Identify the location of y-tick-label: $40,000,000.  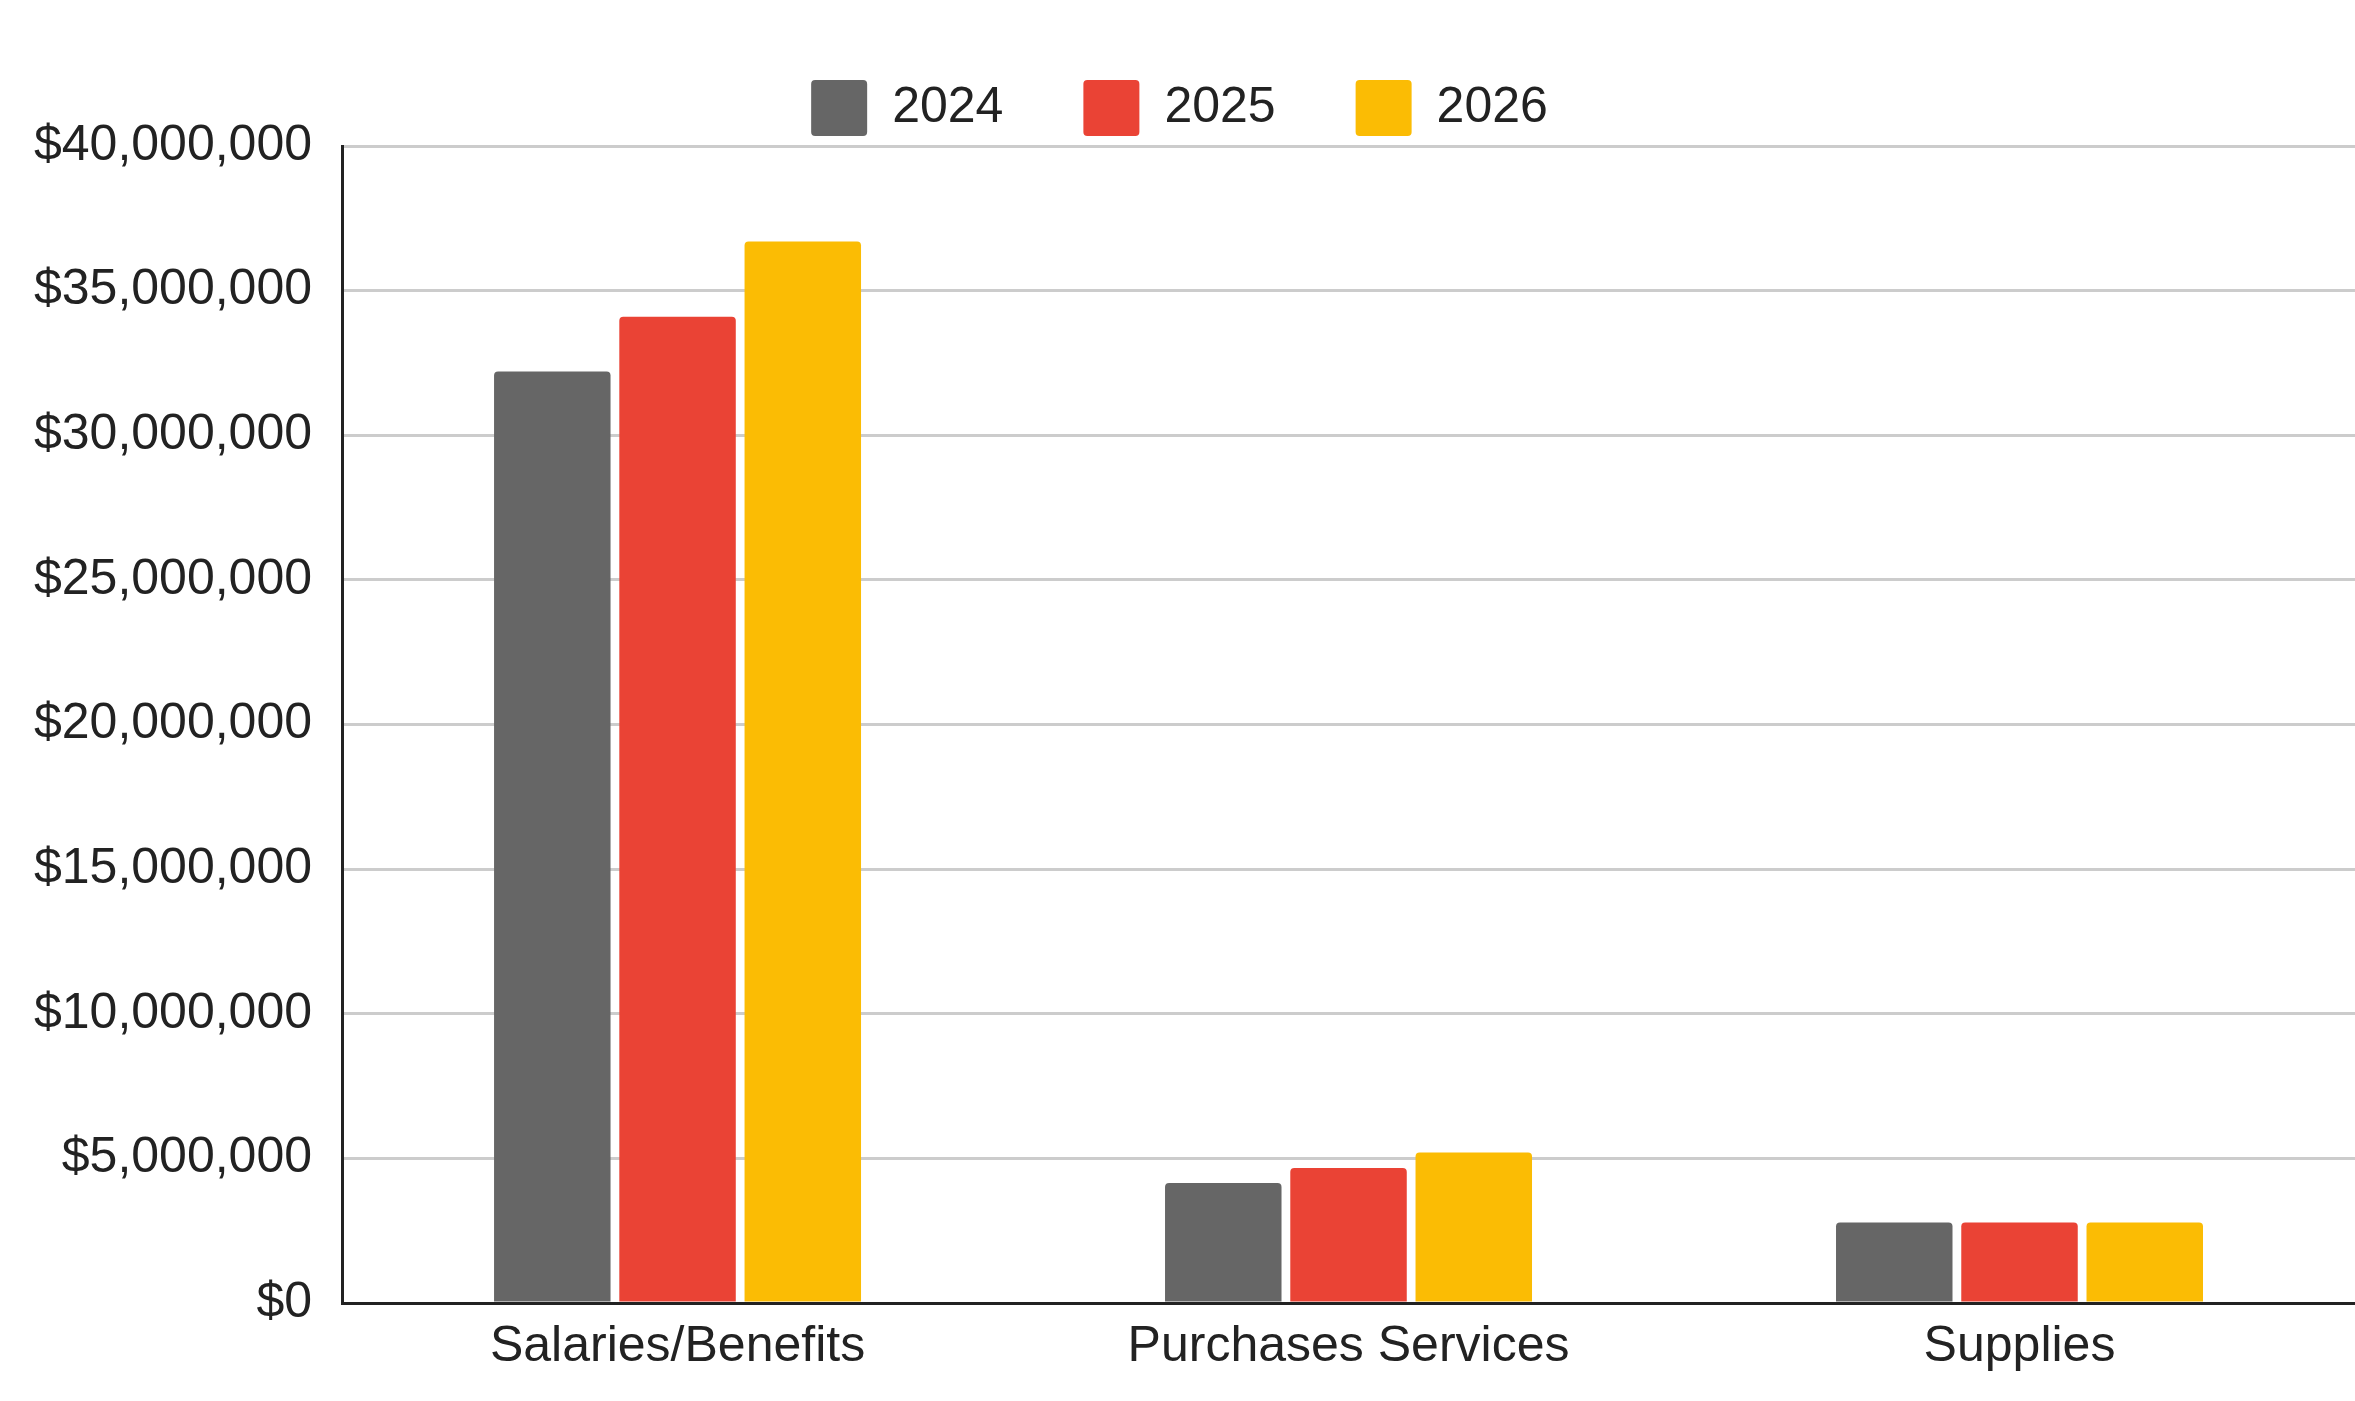
(173, 142).